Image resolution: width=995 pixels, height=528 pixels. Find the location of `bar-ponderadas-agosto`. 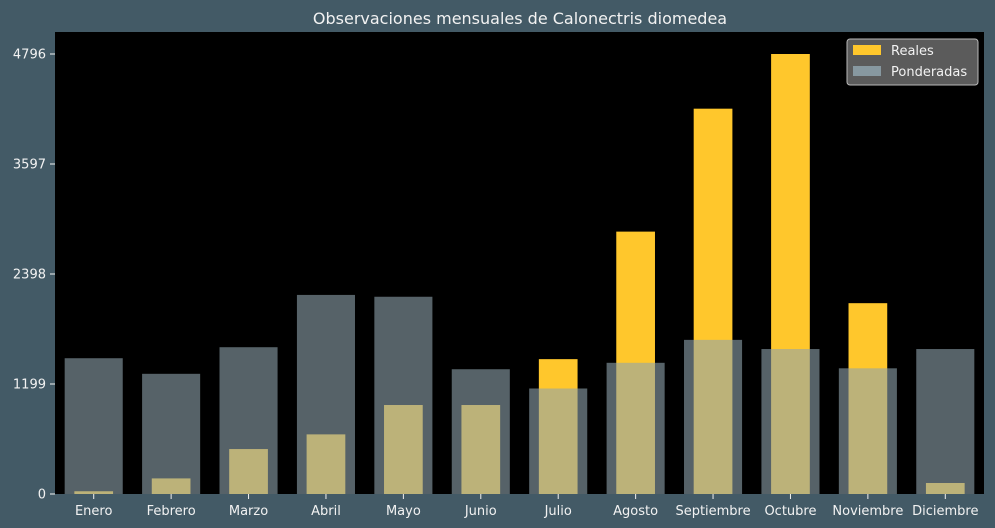

bar-ponderadas-agosto is located at coordinates (635, 428).